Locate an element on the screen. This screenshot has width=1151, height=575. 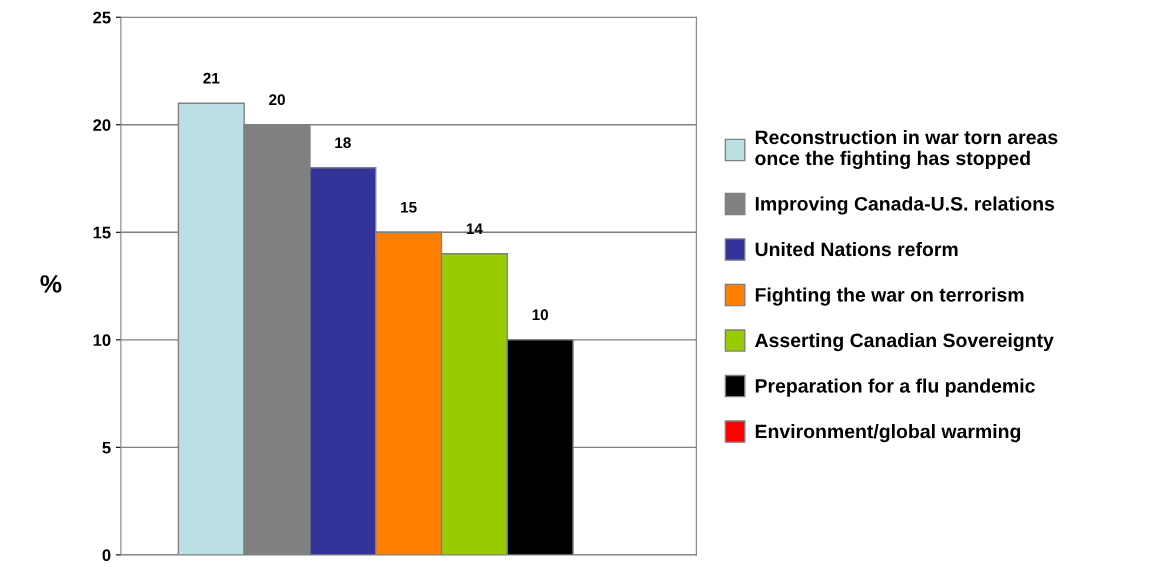
legend-label: Fighting the war on terrorism is located at coordinates (889, 296).